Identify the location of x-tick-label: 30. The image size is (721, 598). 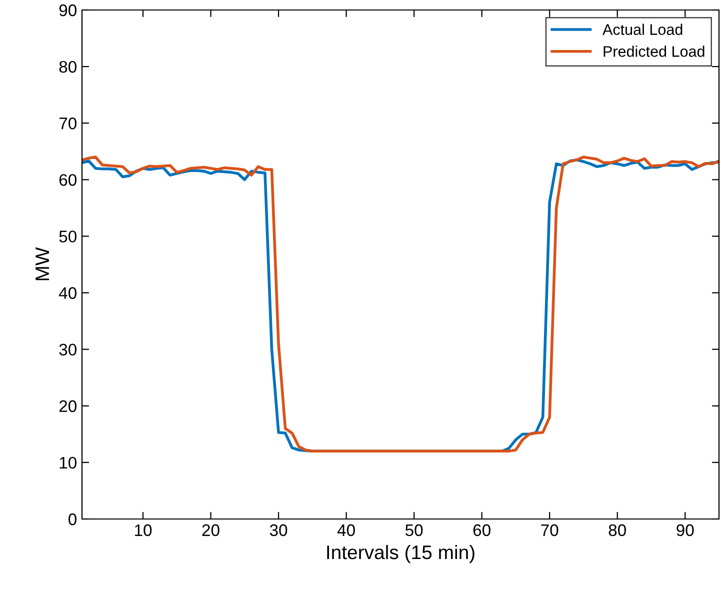
(279, 530).